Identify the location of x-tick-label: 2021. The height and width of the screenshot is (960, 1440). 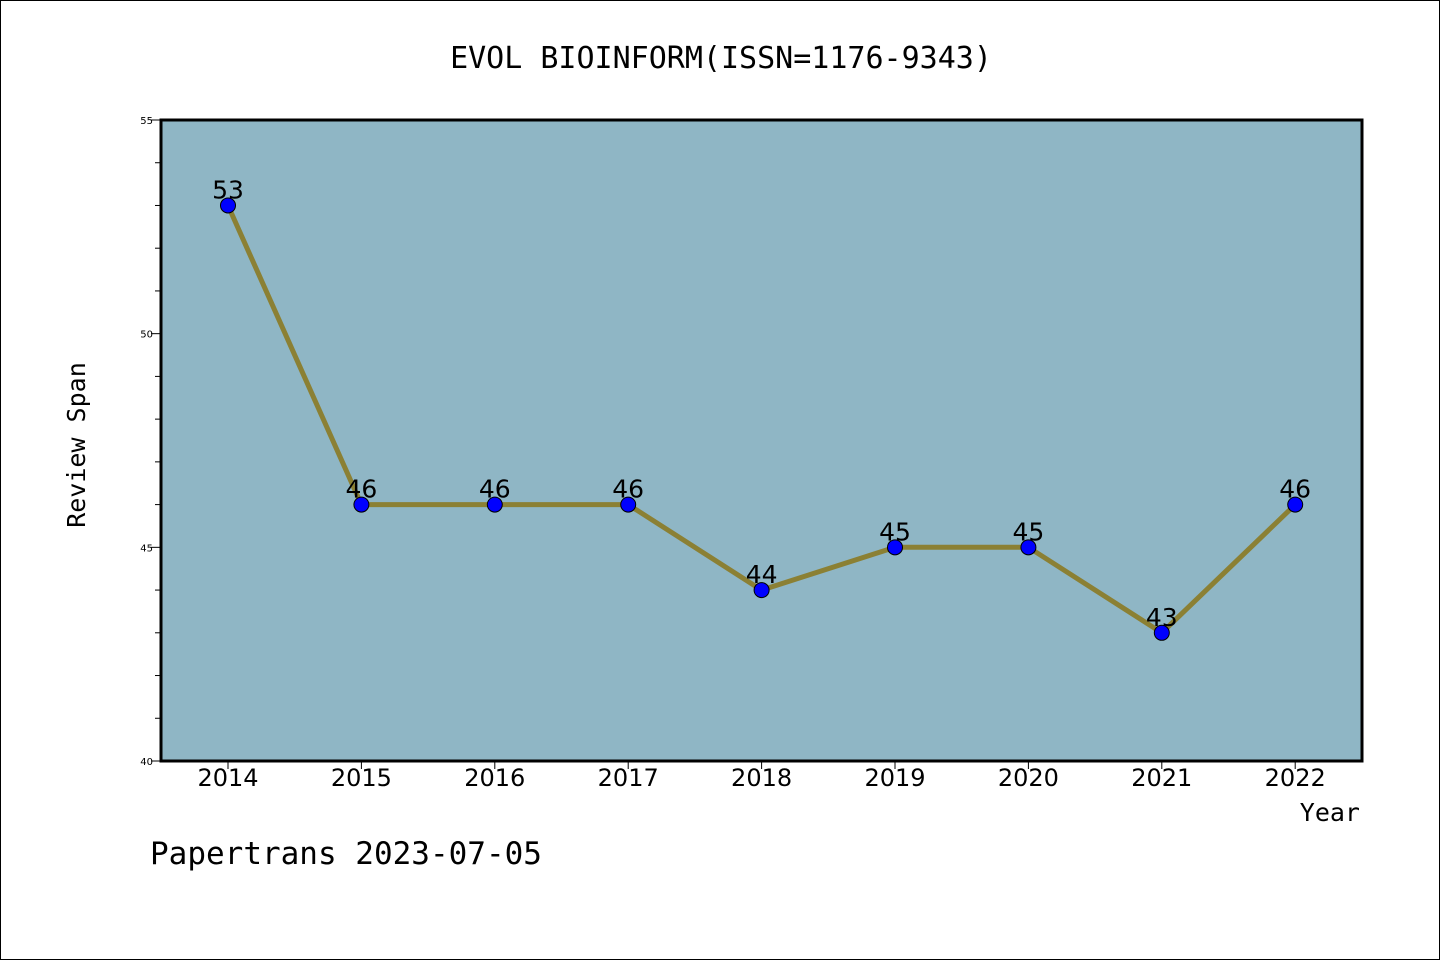
(1161, 778).